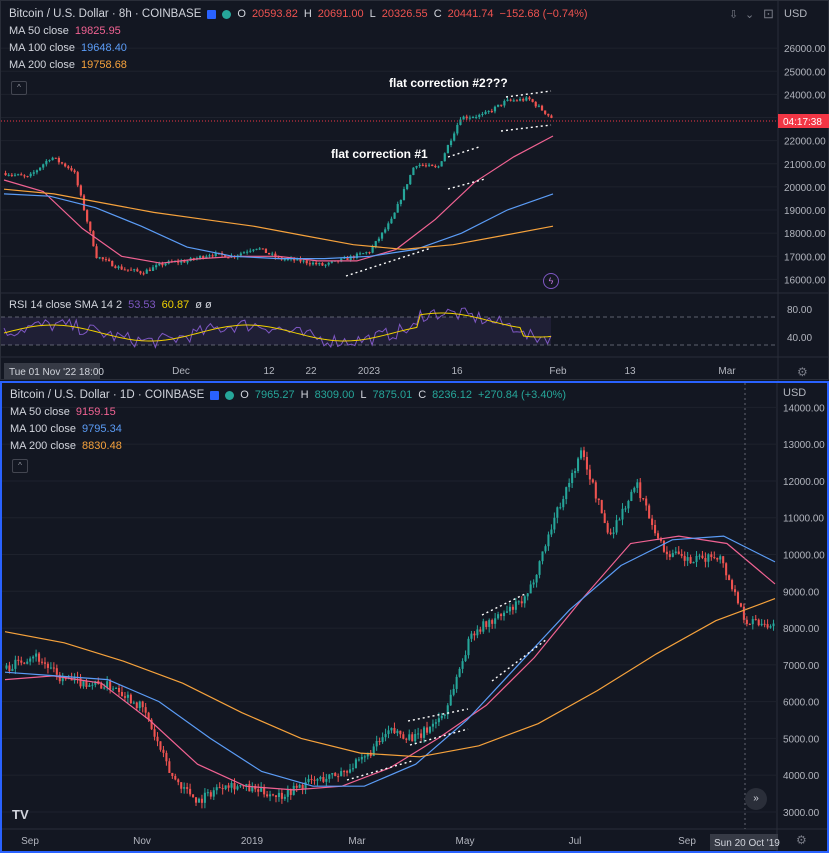  What do you see at coordinates (142, 841) in the screenshot?
I see `x-tick-label: Nov` at bounding box center [142, 841].